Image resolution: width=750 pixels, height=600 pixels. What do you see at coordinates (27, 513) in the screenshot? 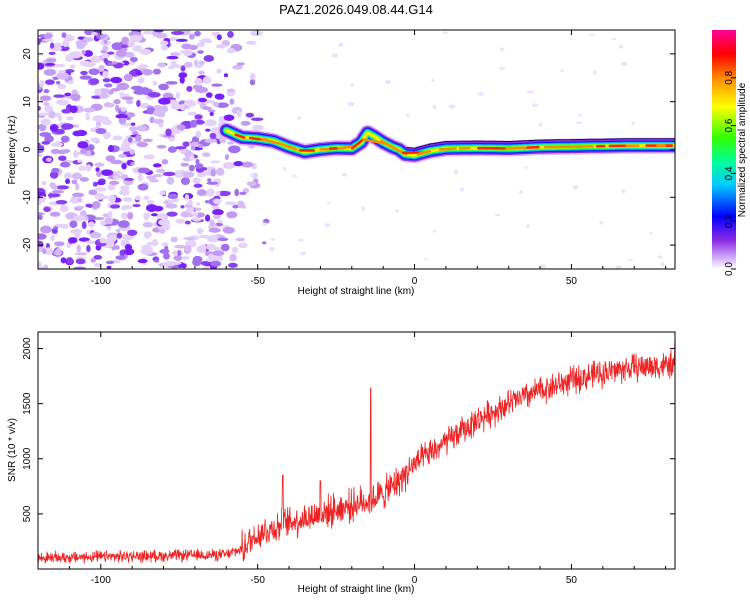
I see `snr-ytick-label: 500` at bounding box center [27, 513].